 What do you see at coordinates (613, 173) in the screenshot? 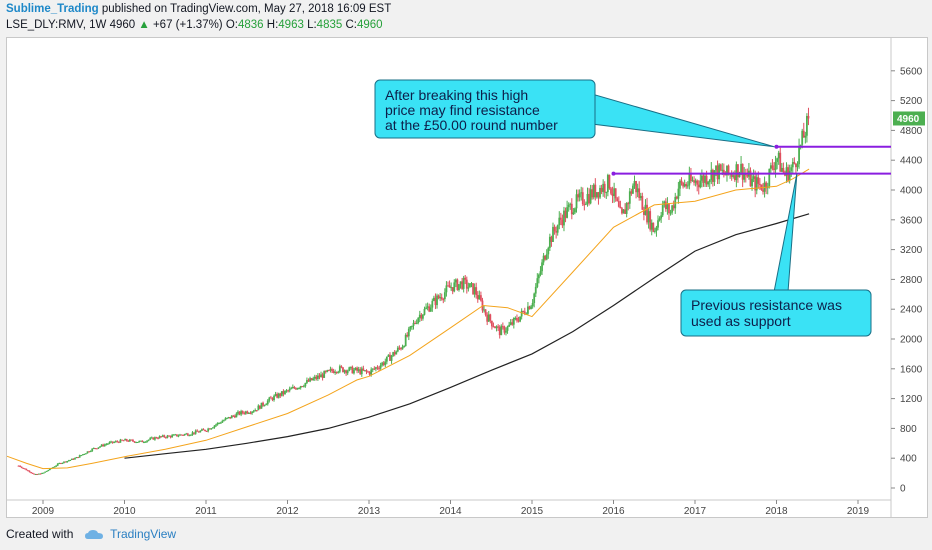
I see `previous-resistance-anchor` at bounding box center [613, 173].